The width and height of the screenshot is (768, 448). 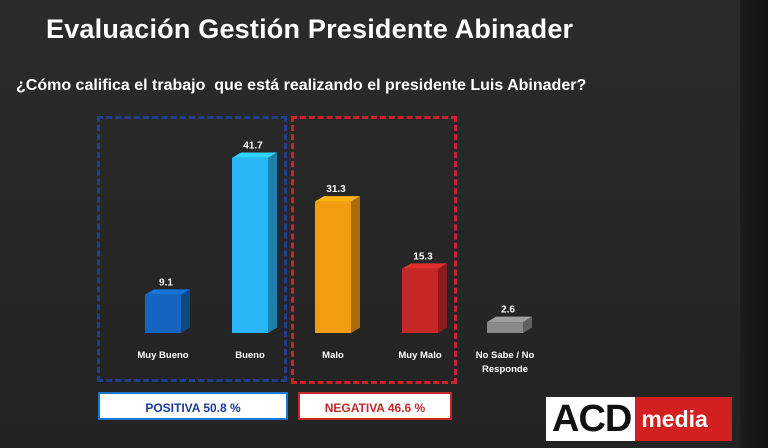 What do you see at coordinates (374, 250) in the screenshot?
I see `negative-group-box` at bounding box center [374, 250].